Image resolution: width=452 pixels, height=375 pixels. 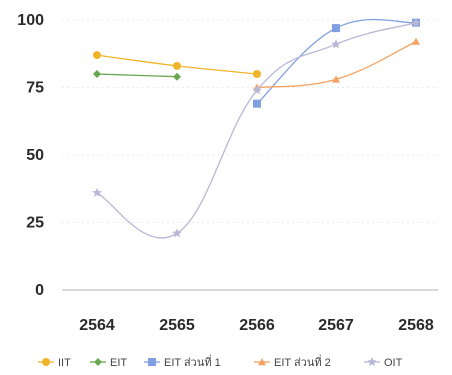 What do you see at coordinates (97, 325) in the screenshot?
I see `x-tick-label: 2564` at bounding box center [97, 325].